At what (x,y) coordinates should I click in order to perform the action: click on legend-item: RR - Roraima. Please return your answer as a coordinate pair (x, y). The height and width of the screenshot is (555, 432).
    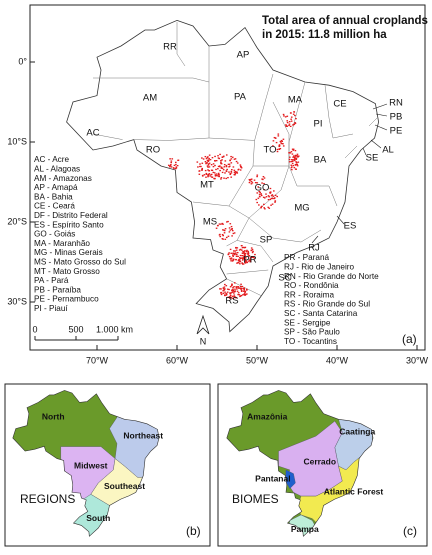
    Looking at the image, I should click on (309, 294).